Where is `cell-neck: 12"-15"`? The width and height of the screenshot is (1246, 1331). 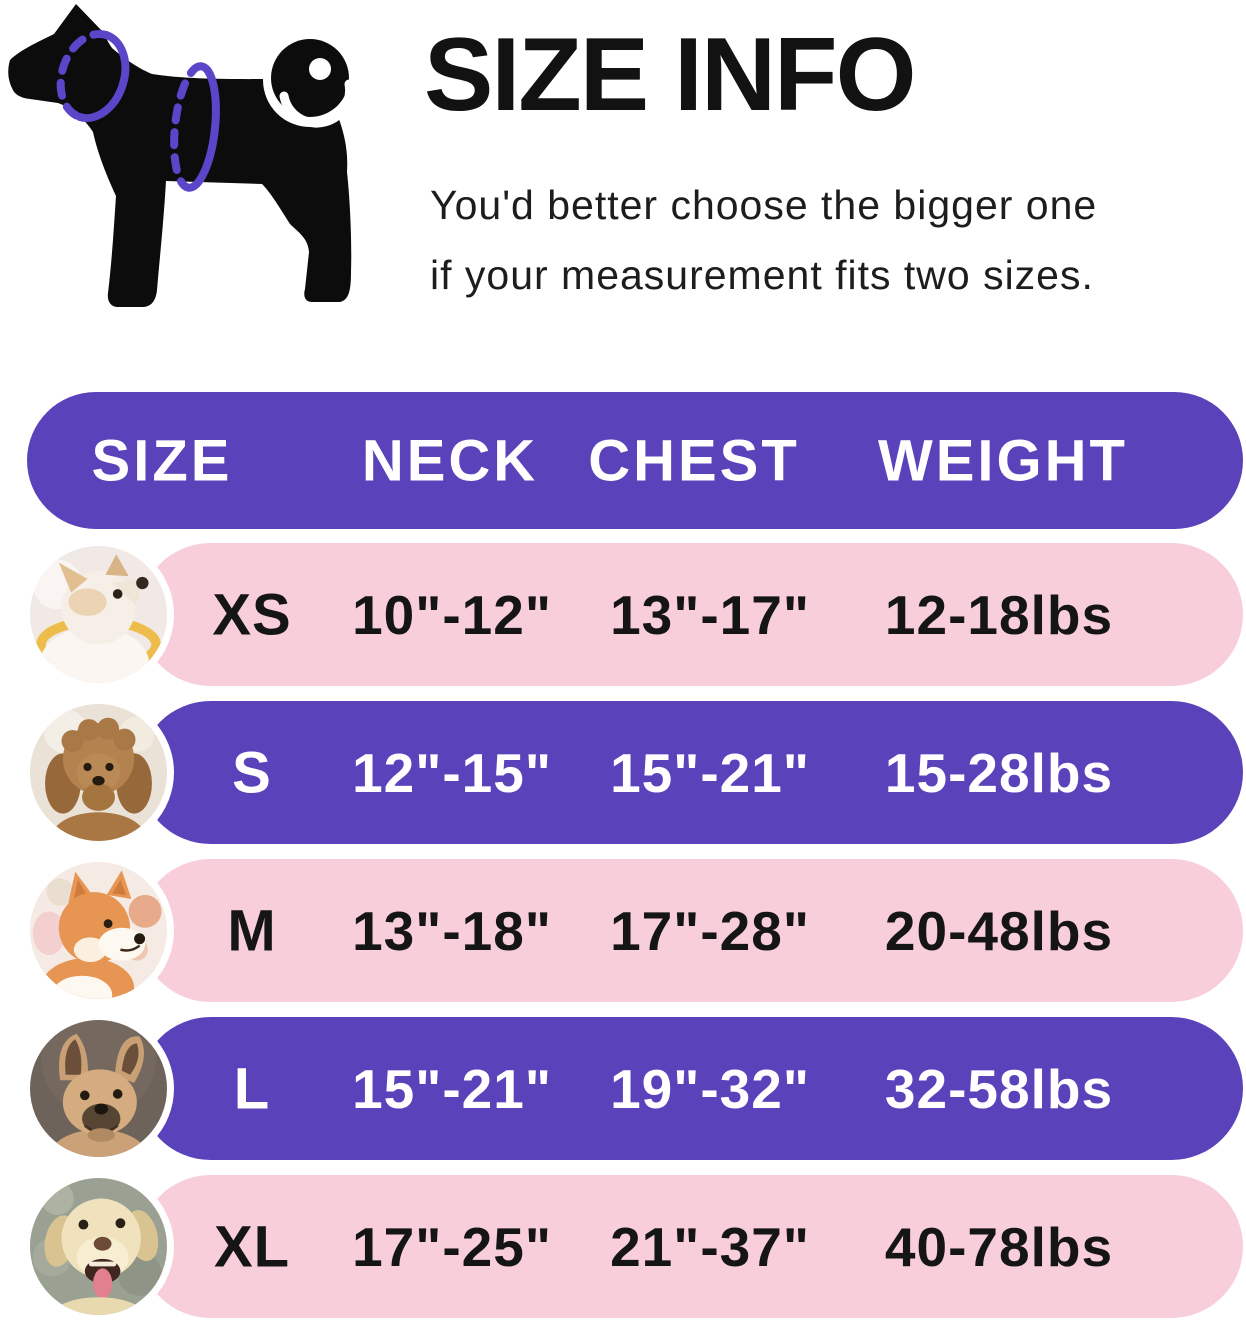
cell-neck: 12"-15" is located at coordinates (452, 772).